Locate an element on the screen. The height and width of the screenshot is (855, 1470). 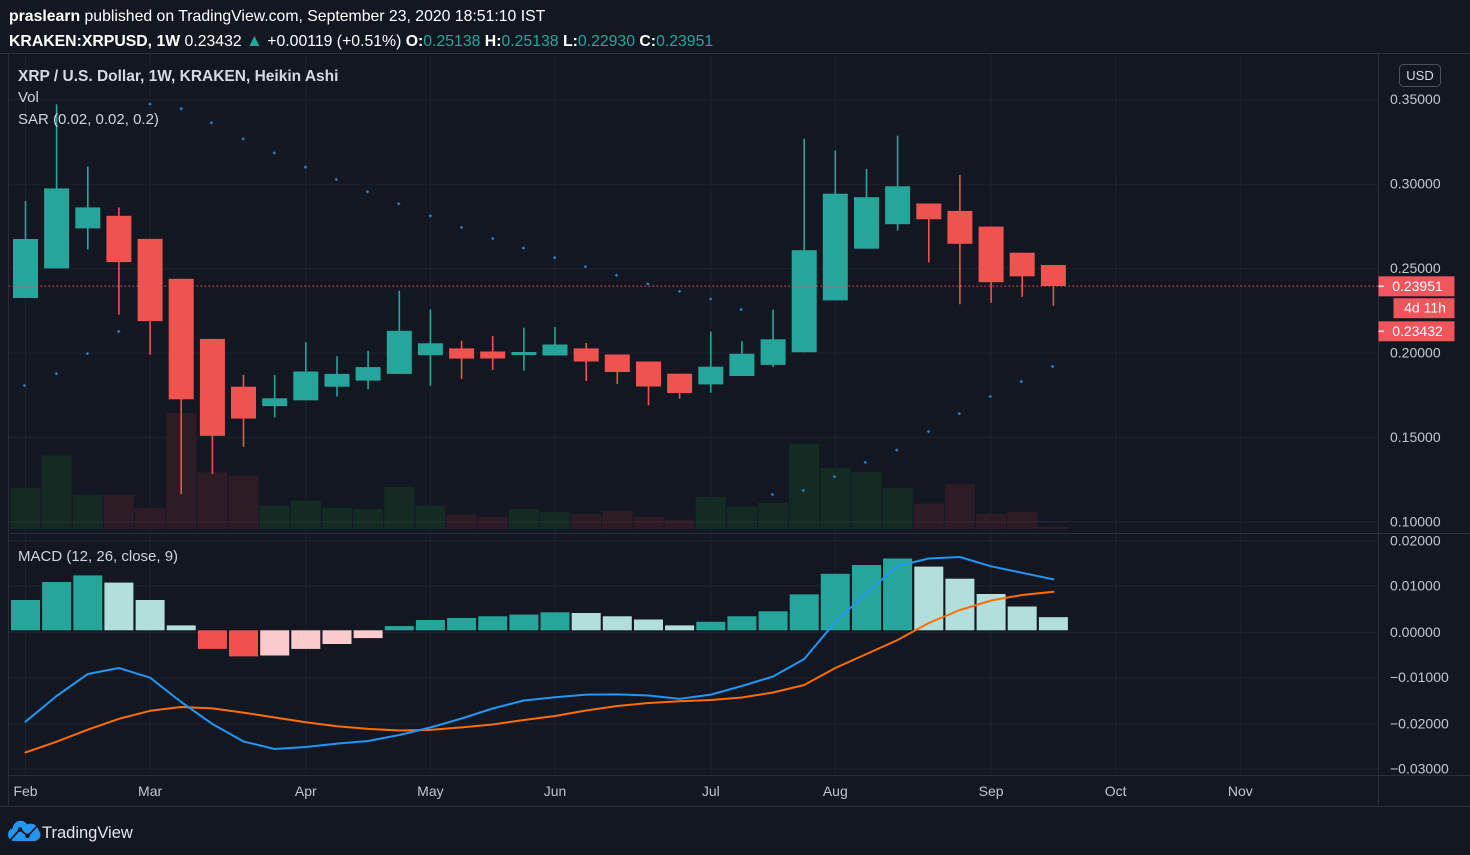
svg-text: Jul is located at coordinates (711, 791).